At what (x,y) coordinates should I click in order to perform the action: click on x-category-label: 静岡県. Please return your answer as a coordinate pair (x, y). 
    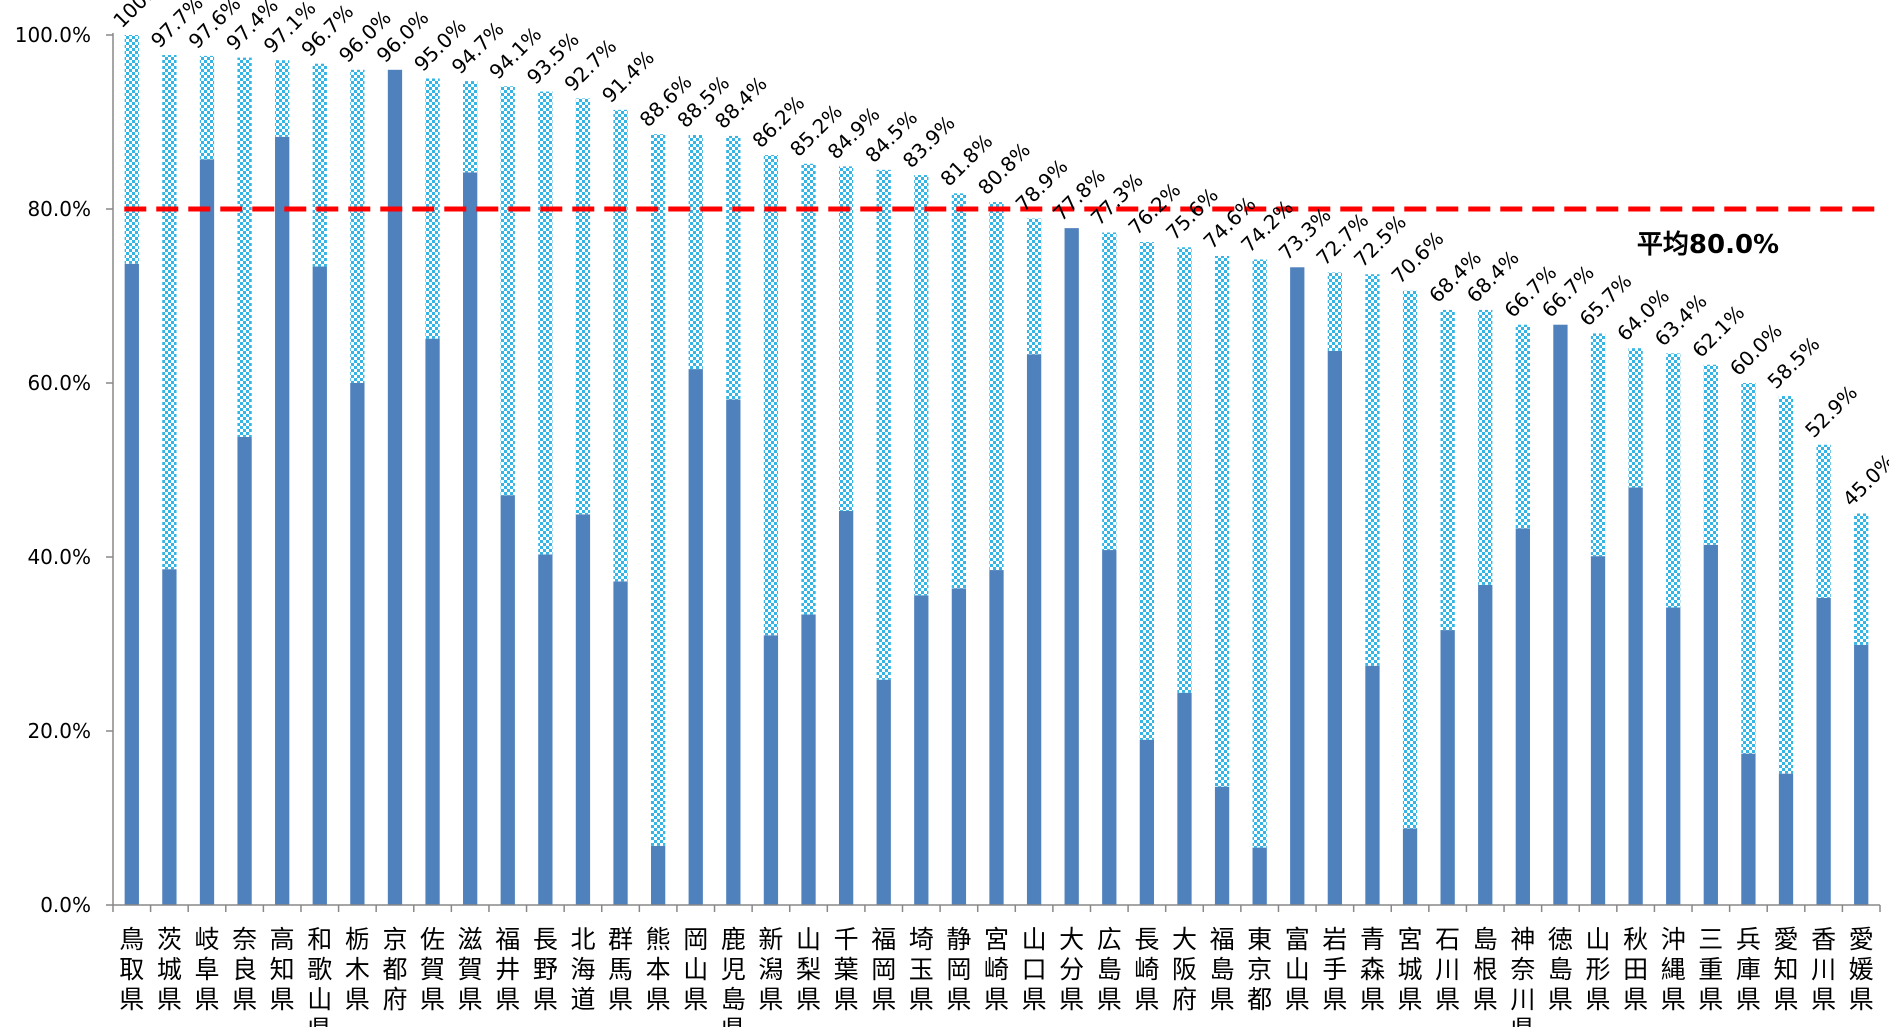
    Looking at the image, I should click on (958, 969).